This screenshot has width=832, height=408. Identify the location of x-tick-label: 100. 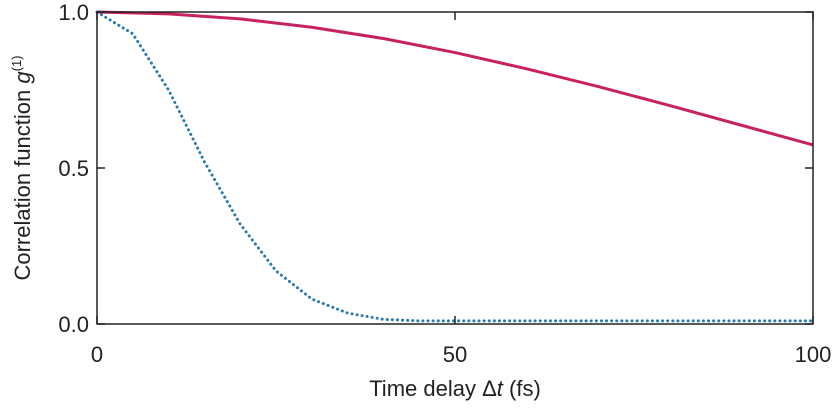
(813, 354).